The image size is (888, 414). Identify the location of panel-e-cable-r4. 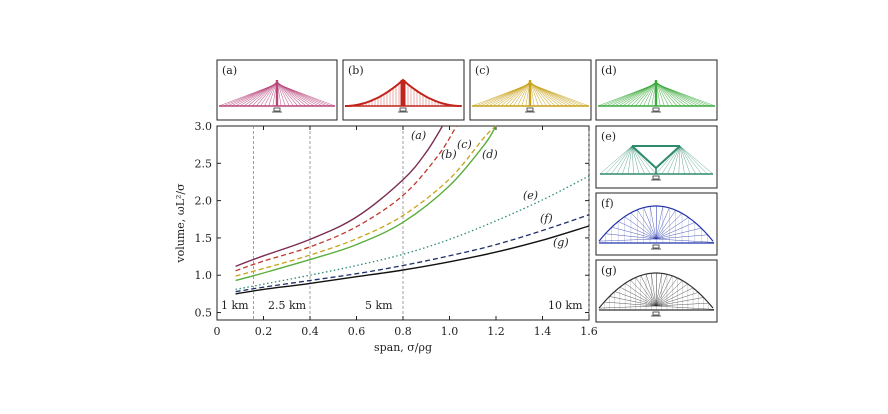
(679, 160).